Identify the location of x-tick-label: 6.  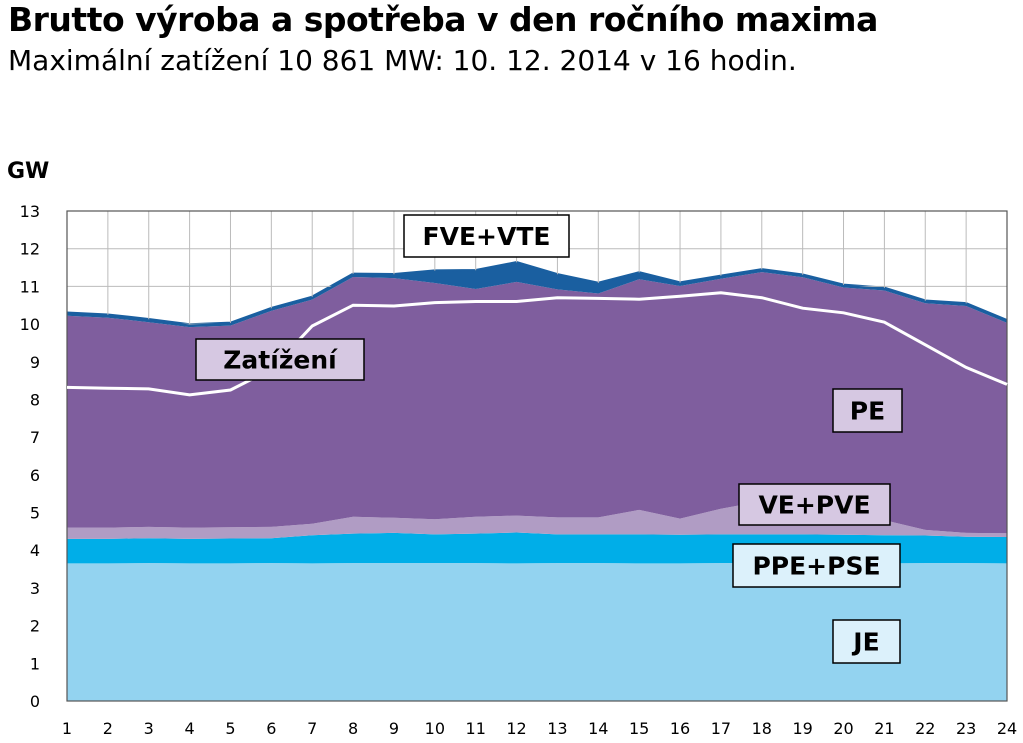
(271, 728).